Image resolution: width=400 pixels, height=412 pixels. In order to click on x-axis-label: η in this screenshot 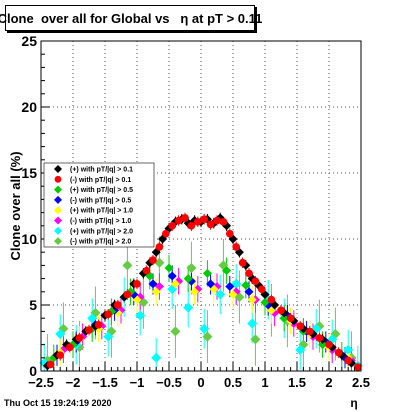, I will do `click(353, 403)`.